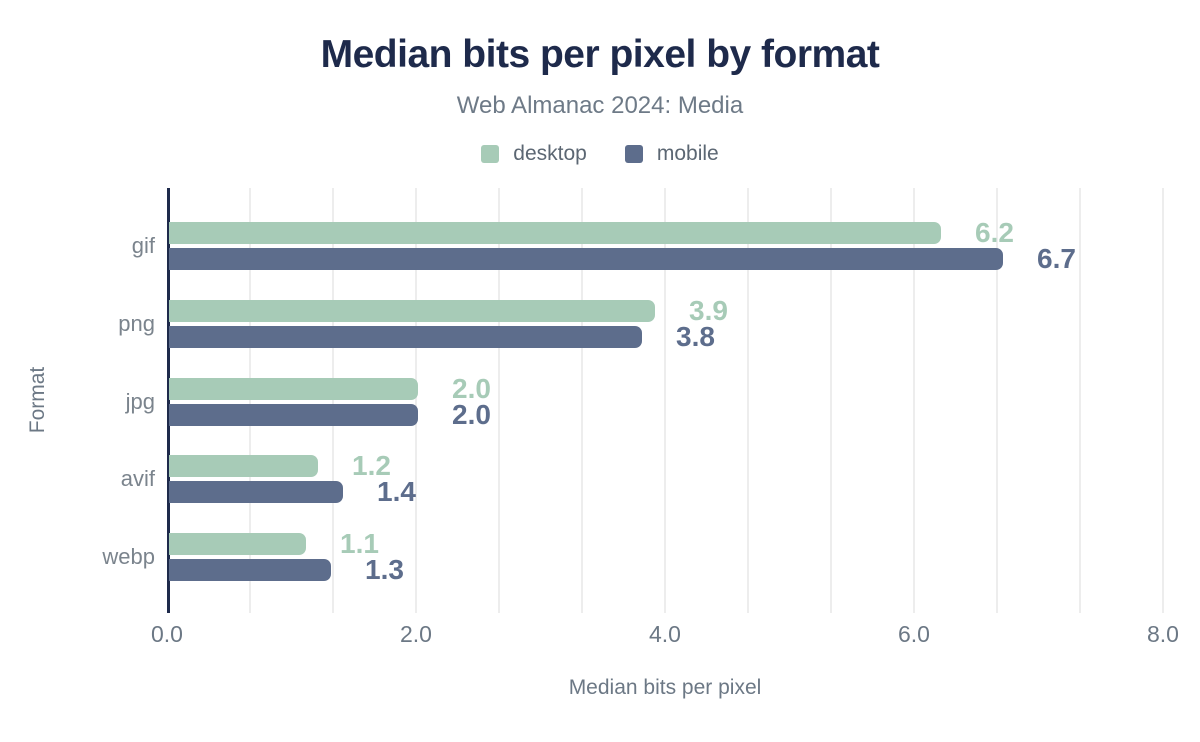 The image size is (1200, 742). Describe the element at coordinates (600, 54) in the screenshot. I see `chart-title: Median bits per pixel by format` at that location.